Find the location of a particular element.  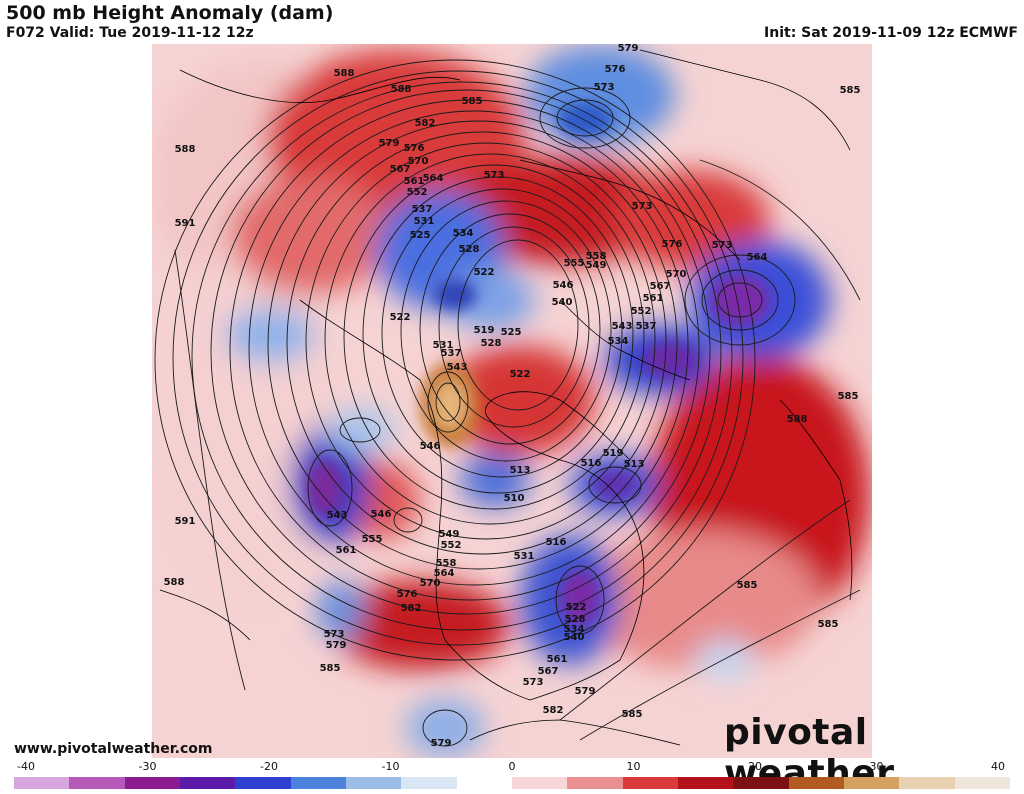

colorbar-tick-label: 40 is located at coordinates (998, 766).